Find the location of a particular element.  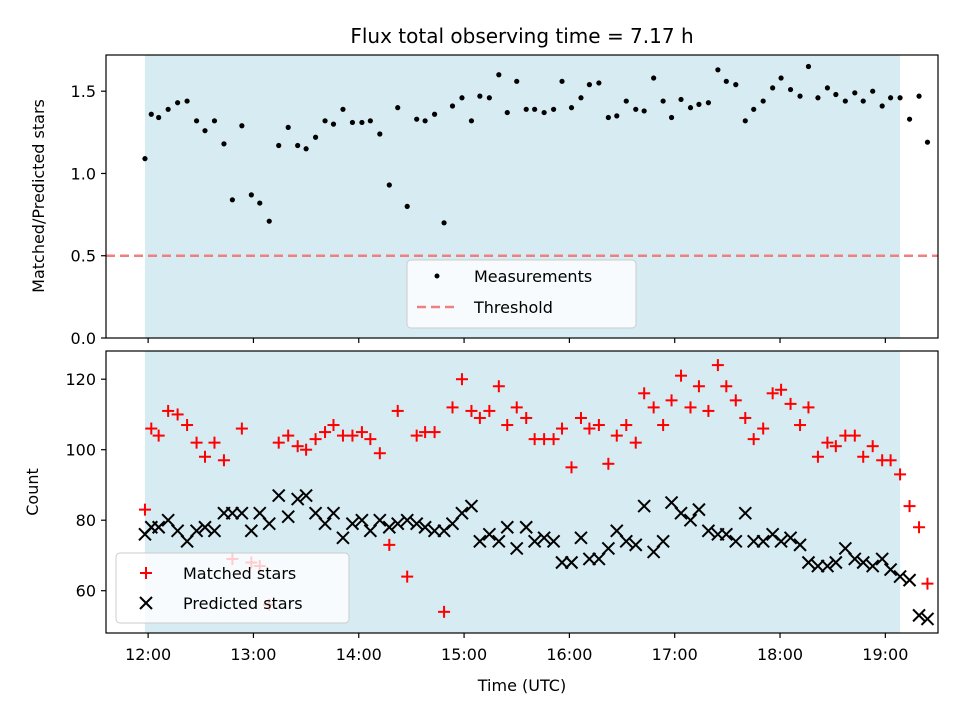

top-y-ticks: 0.0 0.5 1.0 1.5 is located at coordinates (88, 215).